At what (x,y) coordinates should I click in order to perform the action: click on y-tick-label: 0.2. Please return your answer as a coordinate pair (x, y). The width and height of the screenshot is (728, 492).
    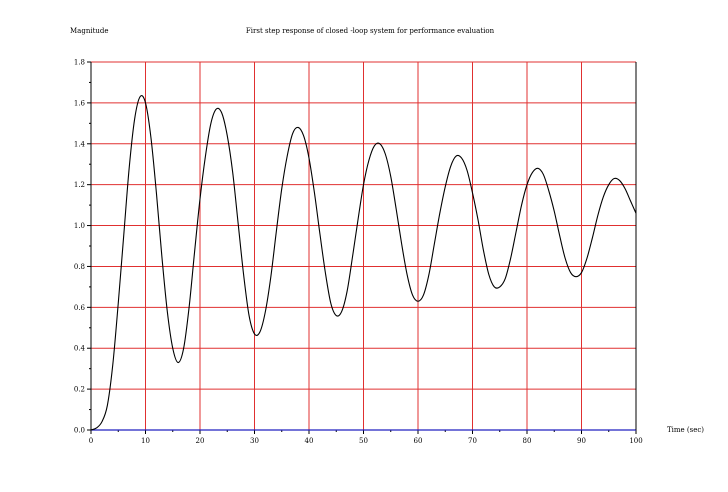
    Looking at the image, I should click on (79, 390).